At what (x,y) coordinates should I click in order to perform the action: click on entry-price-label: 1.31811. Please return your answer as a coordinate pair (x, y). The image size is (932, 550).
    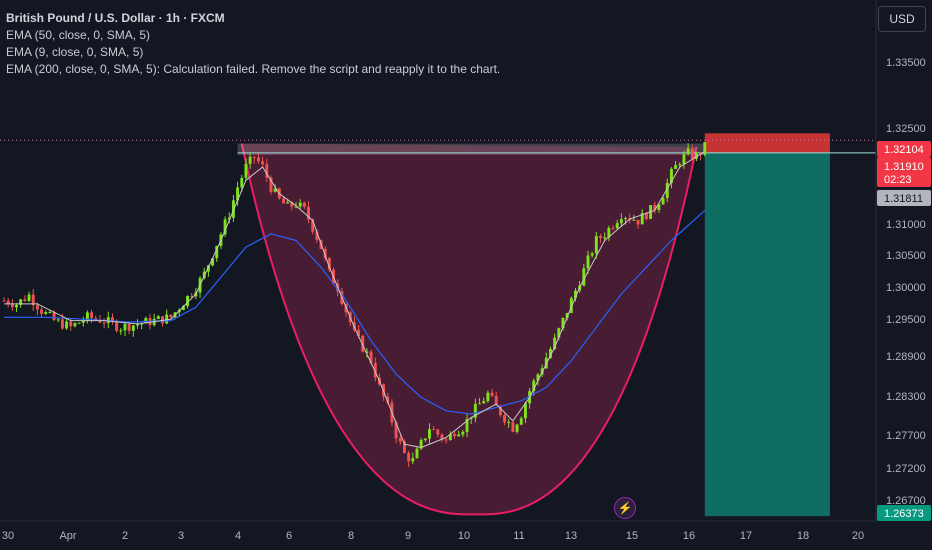
    Looking at the image, I should click on (904, 198).